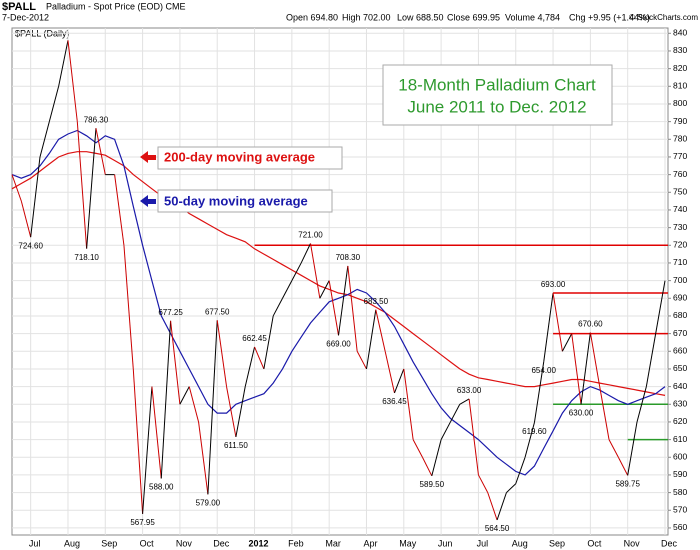 The image size is (700, 550). I want to click on y-tick-label: 670, so click(680, 333).